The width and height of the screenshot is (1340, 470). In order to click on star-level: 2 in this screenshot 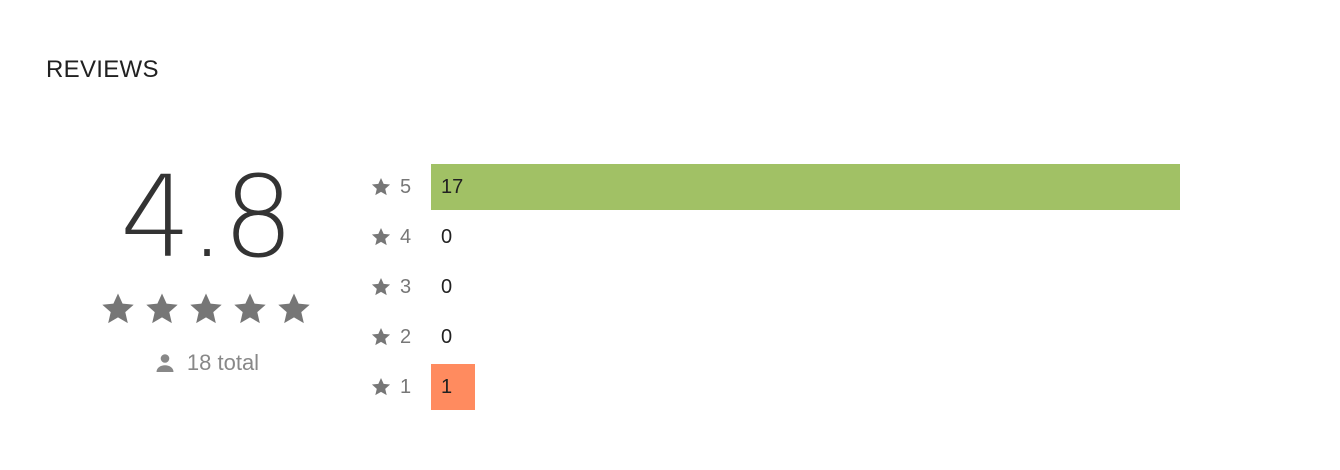, I will do `click(406, 336)`.